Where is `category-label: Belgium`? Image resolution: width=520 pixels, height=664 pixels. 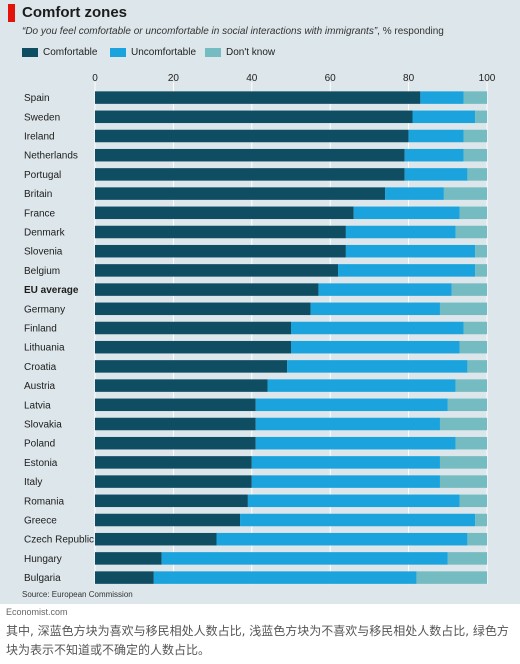 category-label: Belgium is located at coordinates (42, 271).